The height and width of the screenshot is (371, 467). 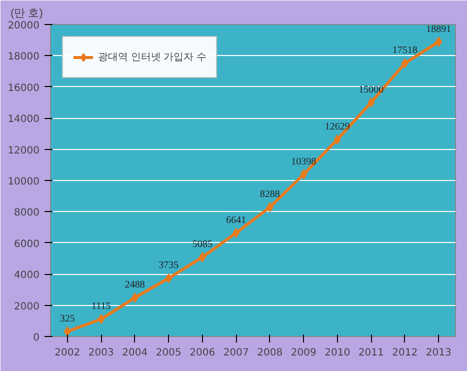 I want to click on data-label: 8288, so click(x=270, y=194).